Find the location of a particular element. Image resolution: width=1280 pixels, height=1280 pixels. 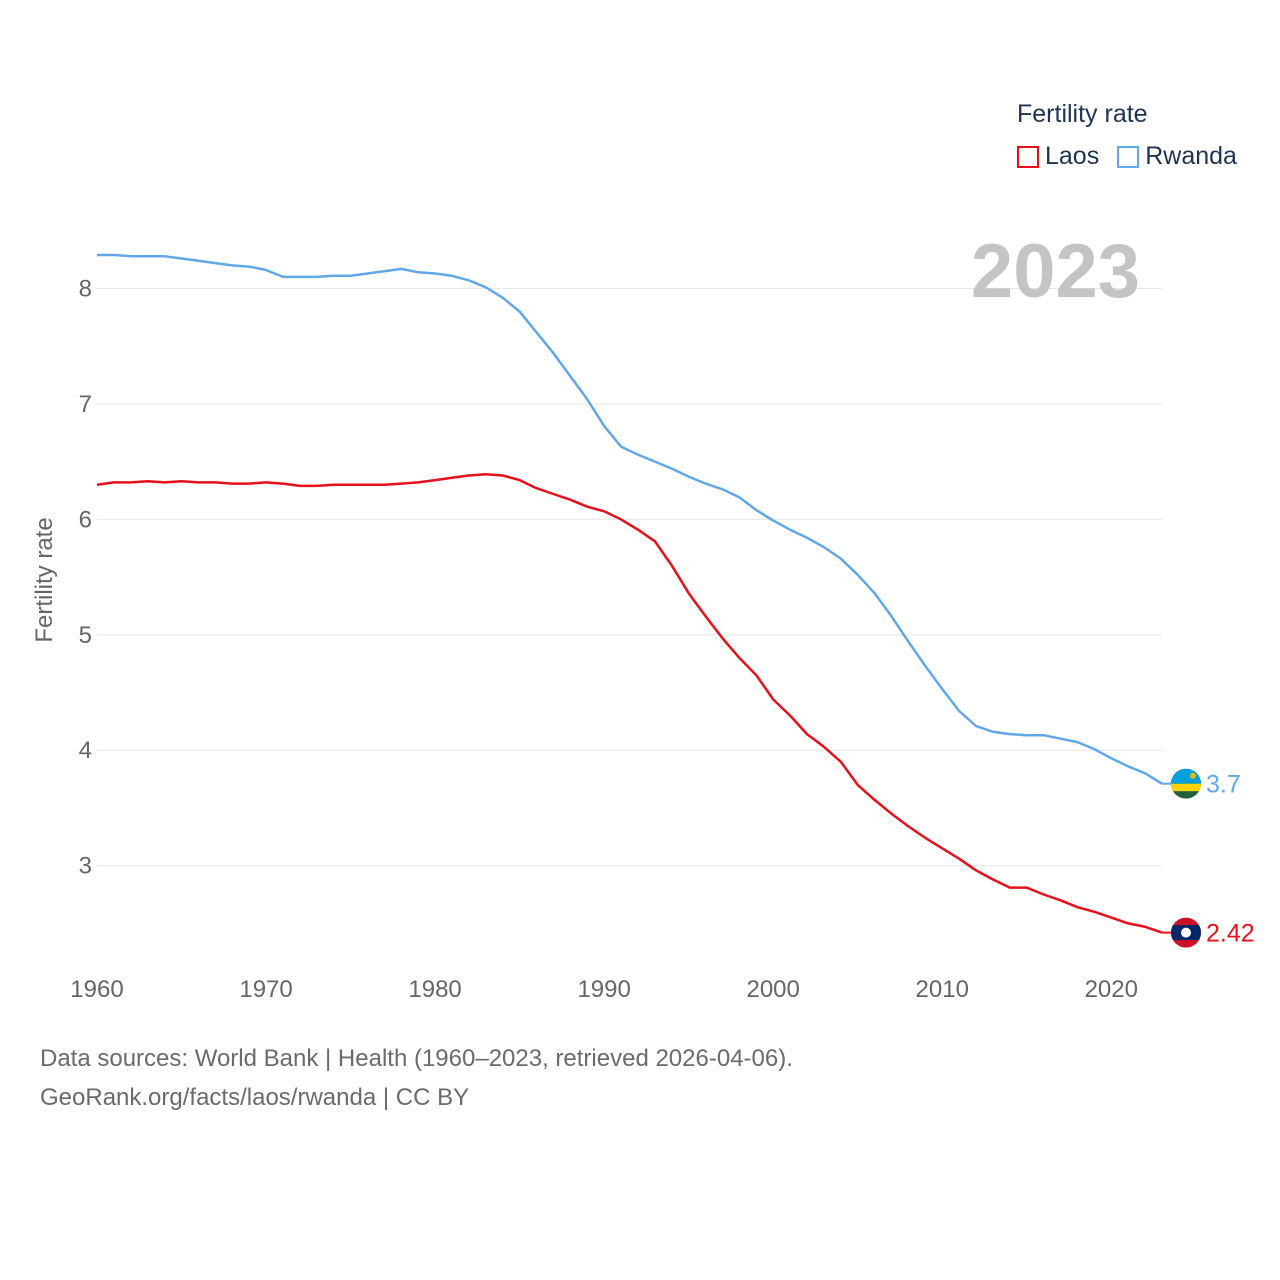

legend: Laos Rwanda is located at coordinates (1136, 156).